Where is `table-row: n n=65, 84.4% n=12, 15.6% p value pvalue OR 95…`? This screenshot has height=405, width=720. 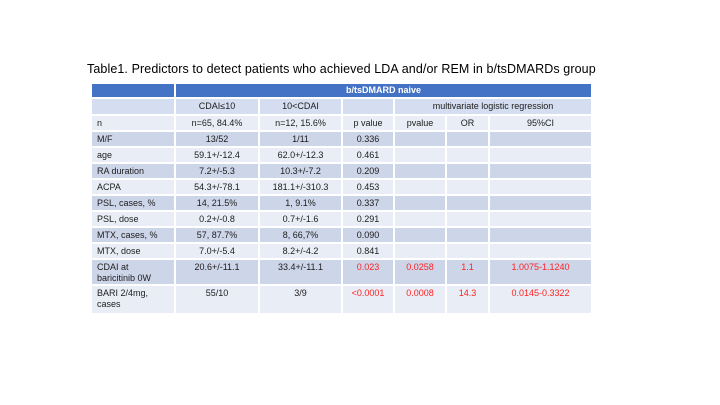 table-row: n n=65, 84.4% n=12, 15.6% p value pvalue OR 95… is located at coordinates (342, 123).